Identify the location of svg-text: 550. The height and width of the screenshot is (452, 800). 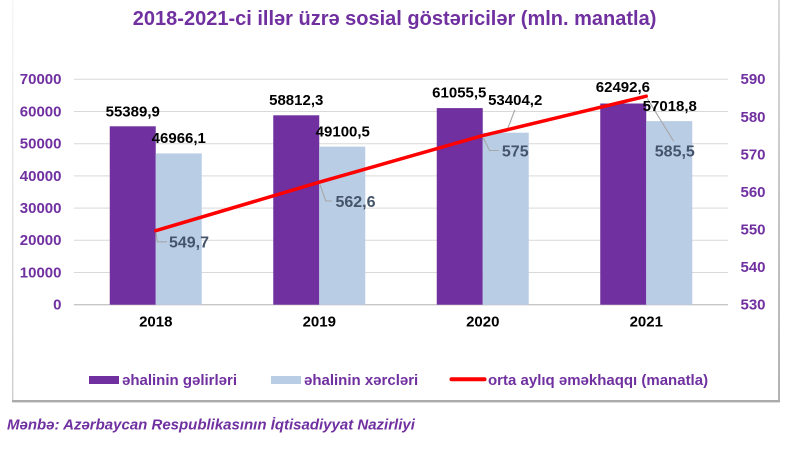
(753, 230).